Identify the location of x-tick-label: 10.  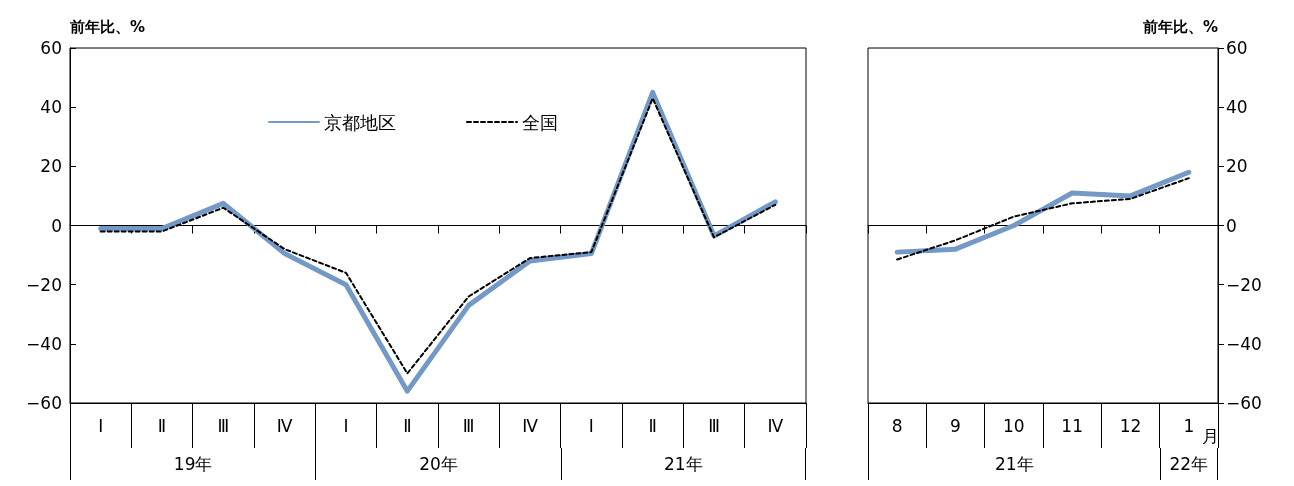
(1014, 425).